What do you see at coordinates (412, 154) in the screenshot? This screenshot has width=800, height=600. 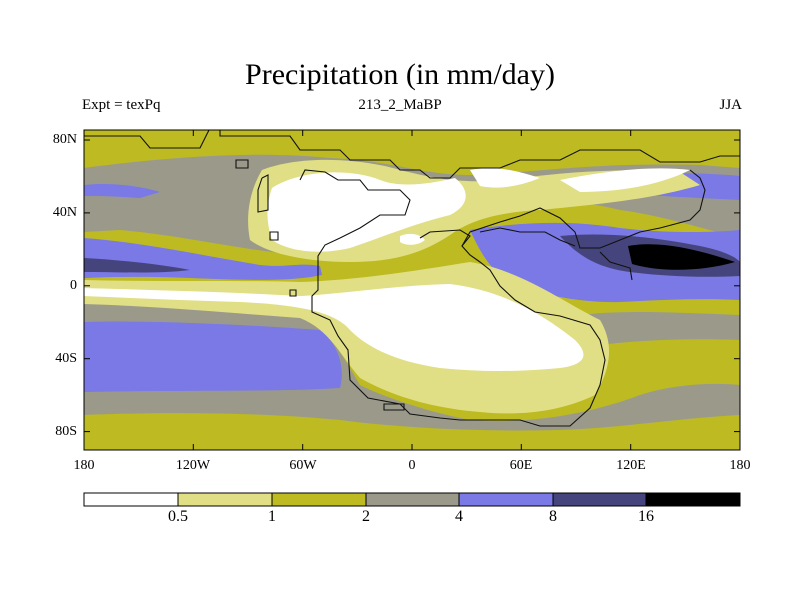 I see `coastline-north` at bounding box center [412, 154].